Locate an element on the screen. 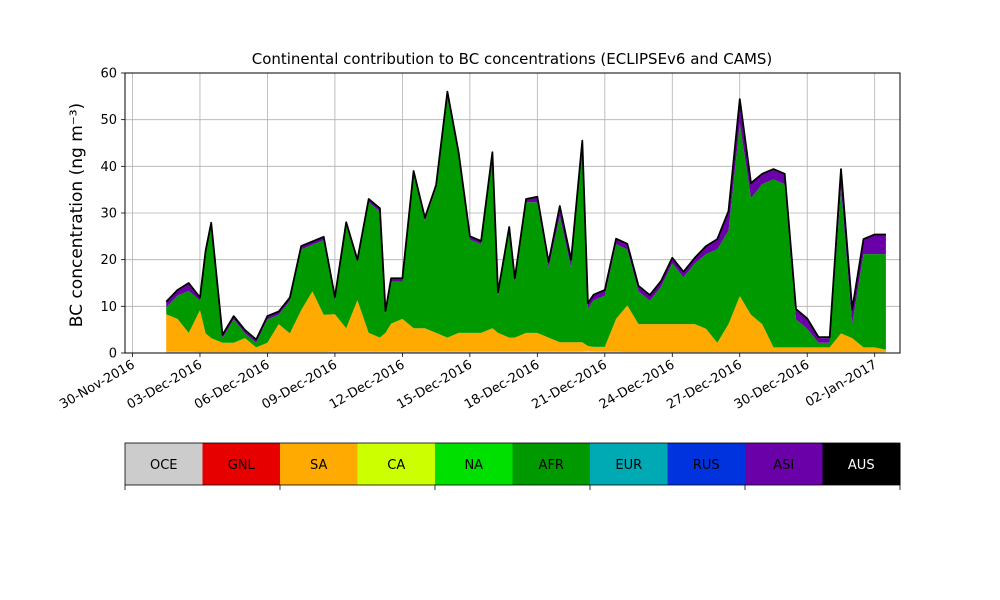  y-tick-label: 40 is located at coordinates (108, 167).